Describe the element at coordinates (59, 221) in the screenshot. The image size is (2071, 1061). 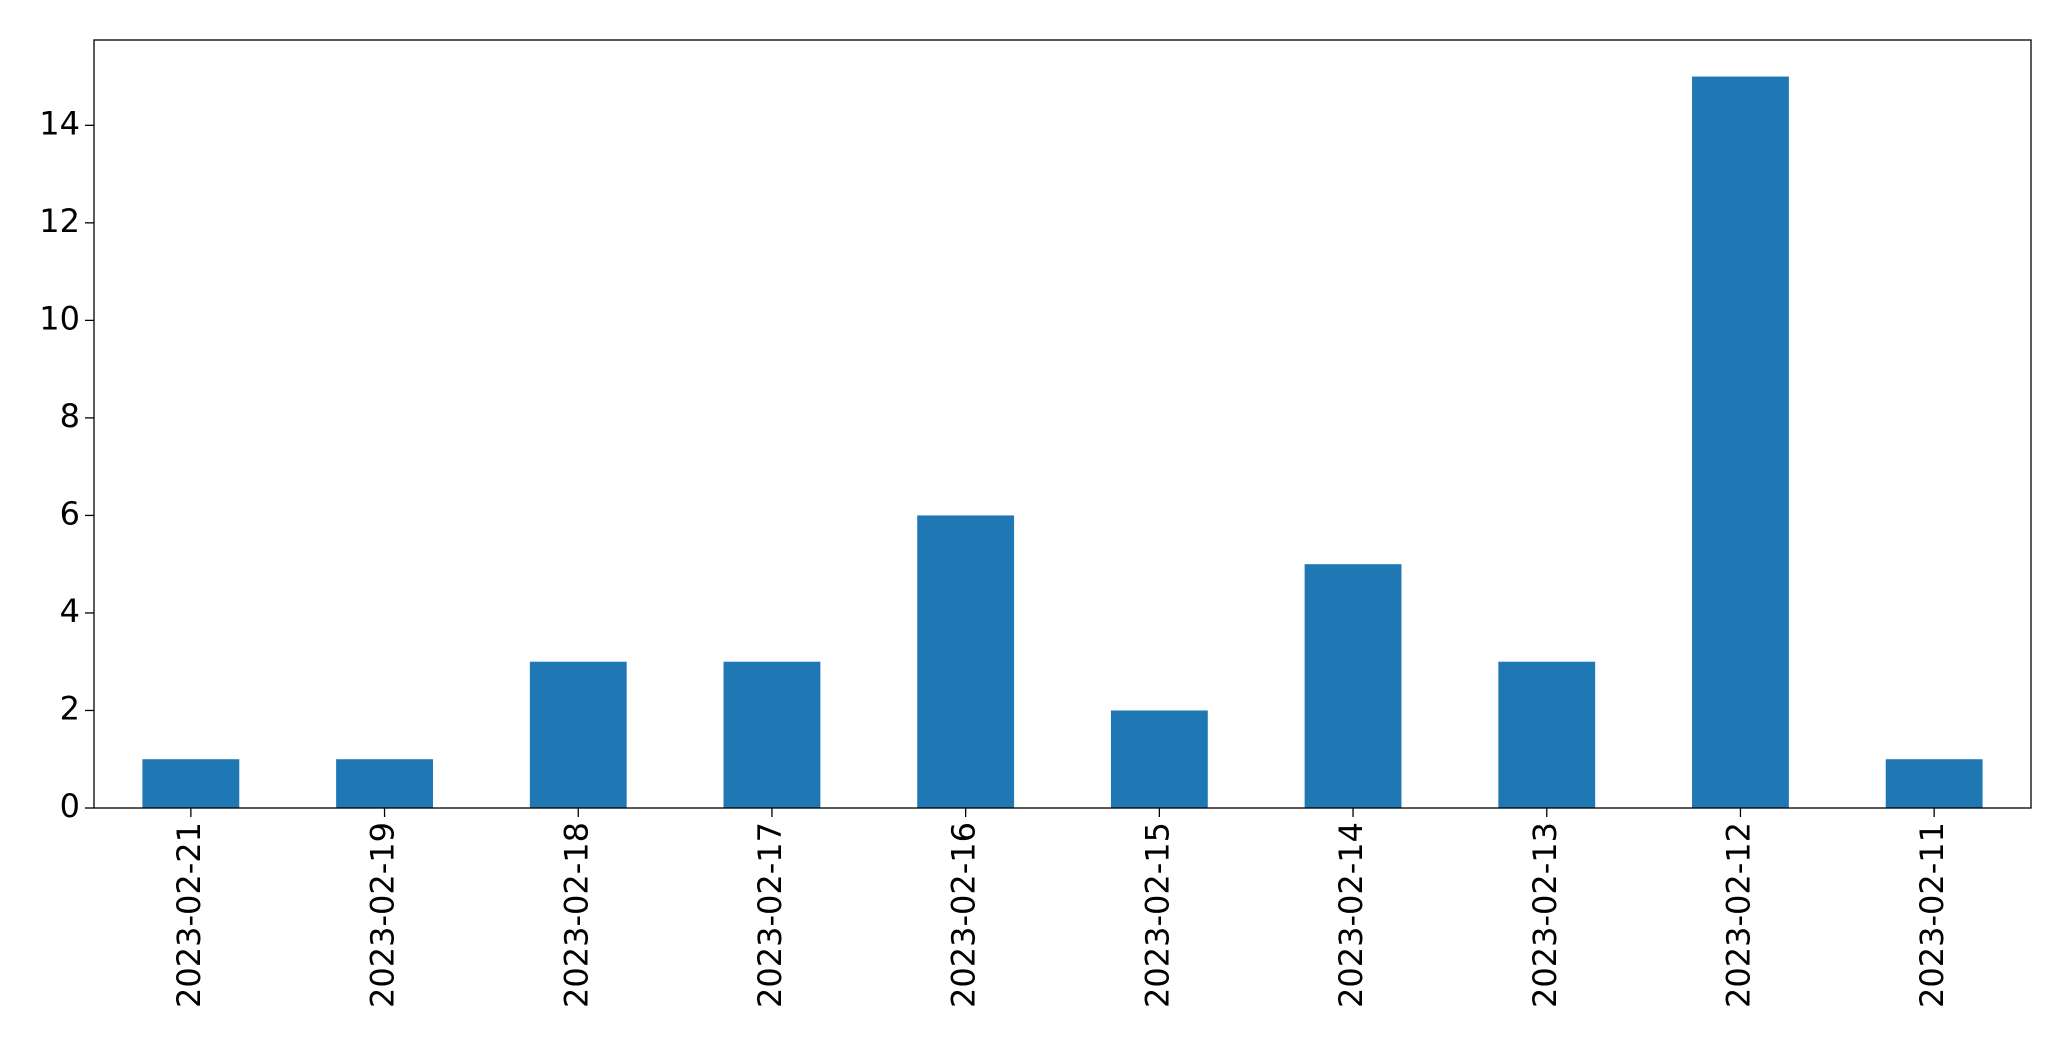
I see `y-tick-label: 12` at that location.